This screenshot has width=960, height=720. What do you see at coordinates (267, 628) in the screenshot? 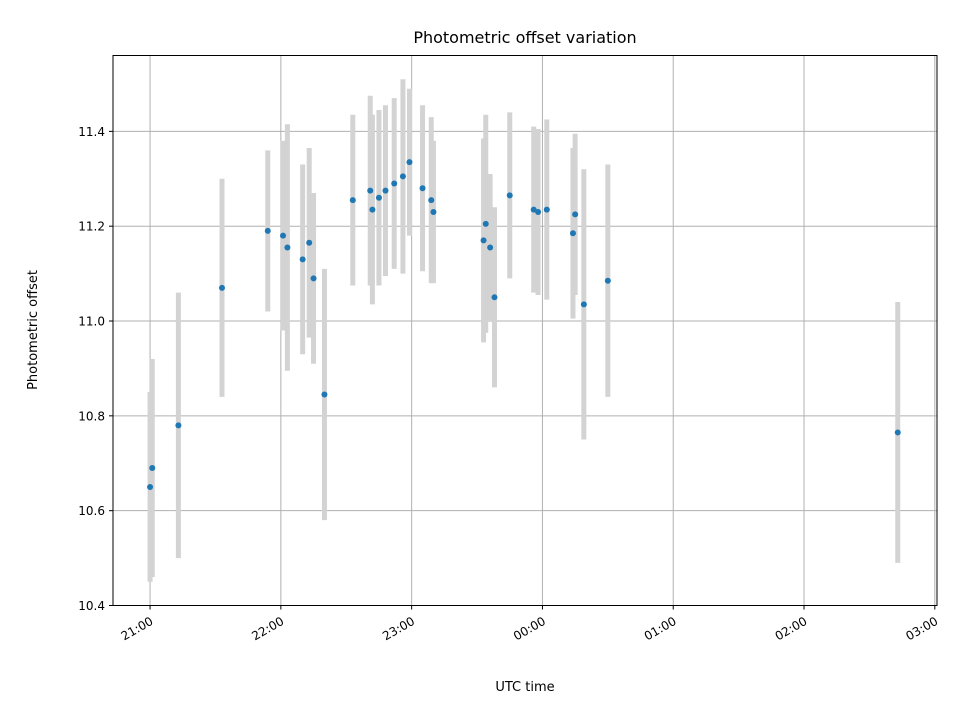
I see `x-tick-label: 22:00` at bounding box center [267, 628].